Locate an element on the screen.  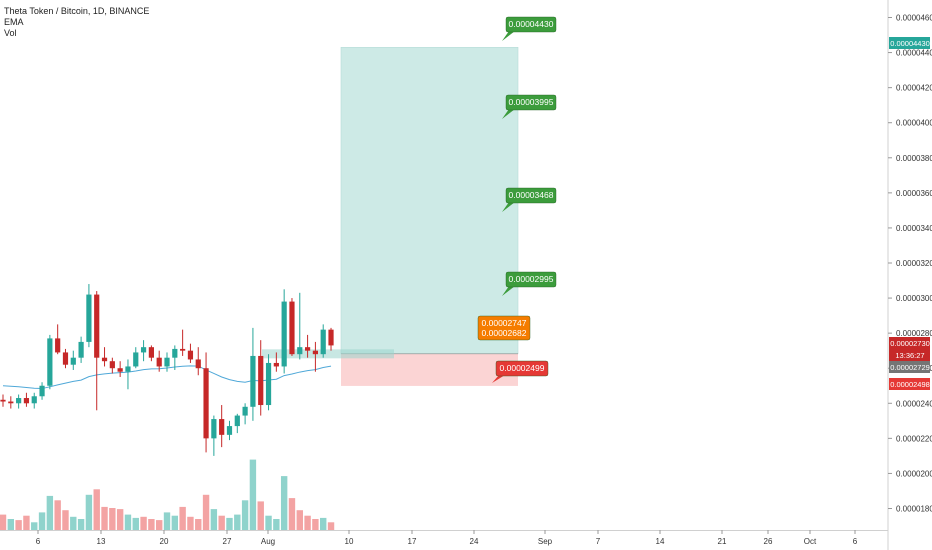
ema-indicator-label: EMA is located at coordinates (14, 22).